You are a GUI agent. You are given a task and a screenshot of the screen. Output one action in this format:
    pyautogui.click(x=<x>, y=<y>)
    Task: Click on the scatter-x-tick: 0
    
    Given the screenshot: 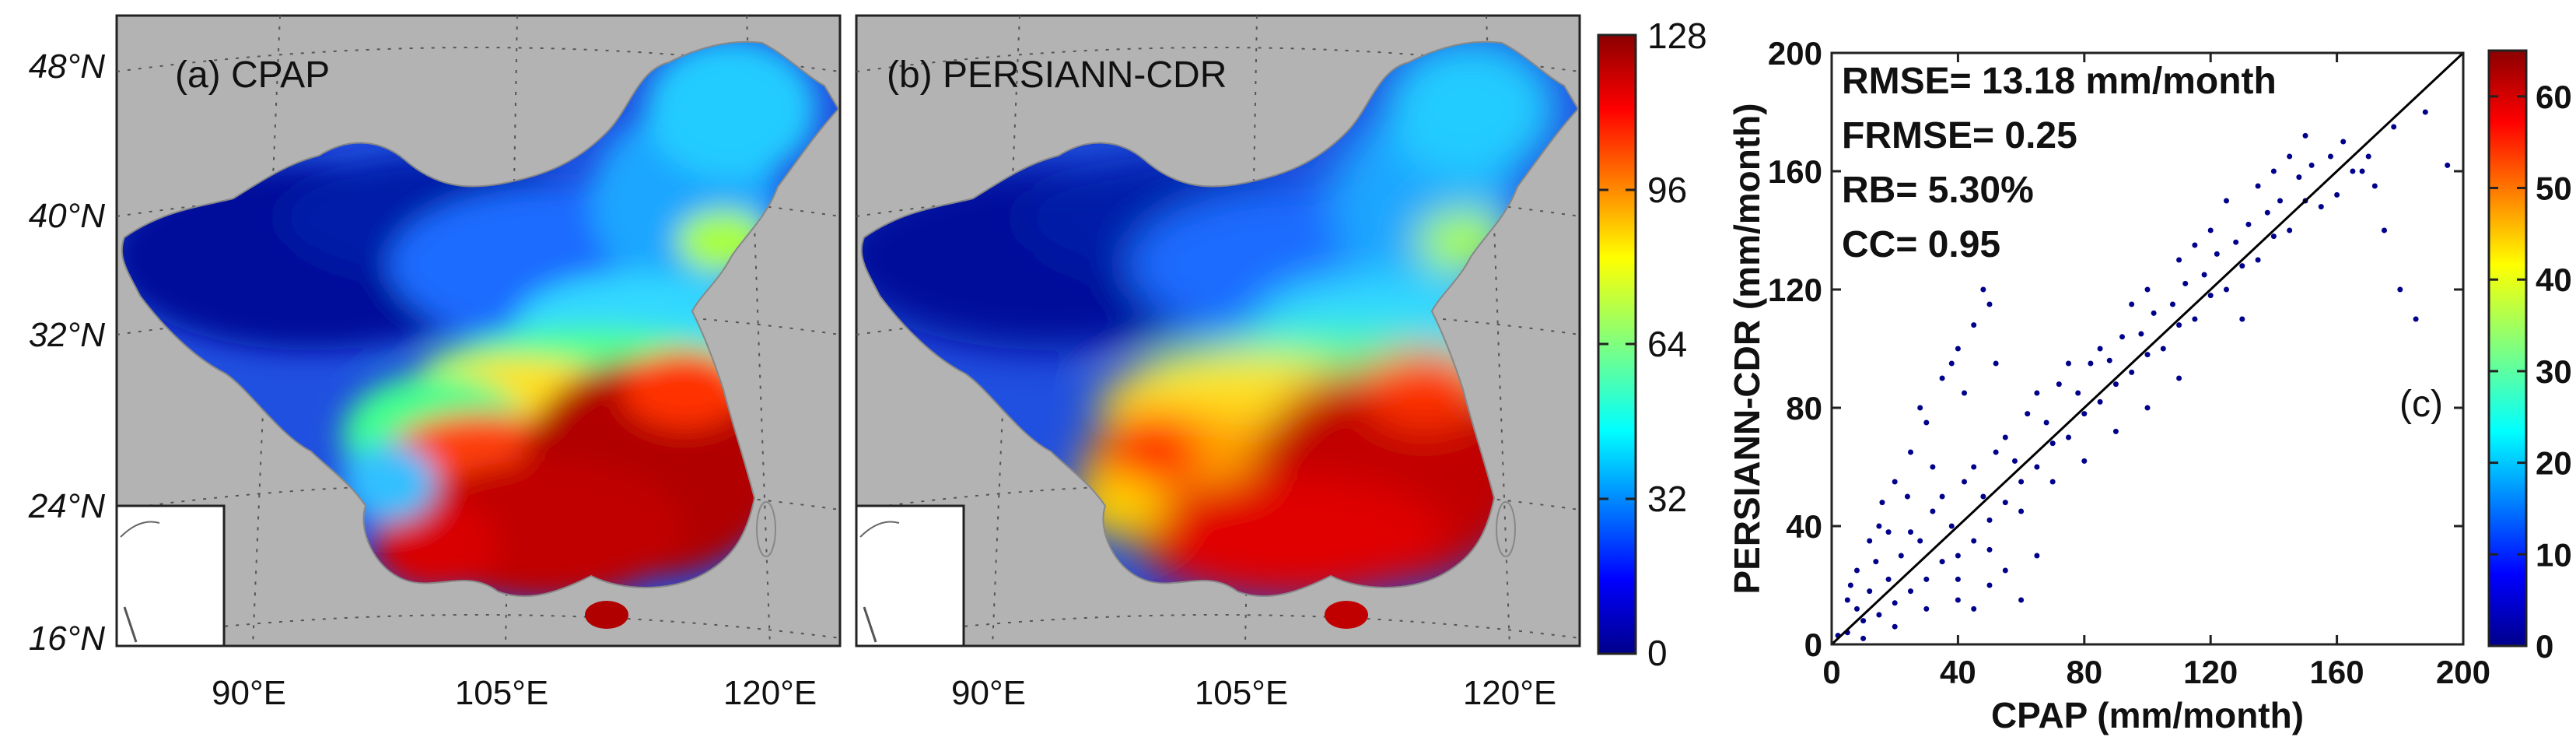 What is the action you would take?
    pyautogui.click(x=1831, y=672)
    